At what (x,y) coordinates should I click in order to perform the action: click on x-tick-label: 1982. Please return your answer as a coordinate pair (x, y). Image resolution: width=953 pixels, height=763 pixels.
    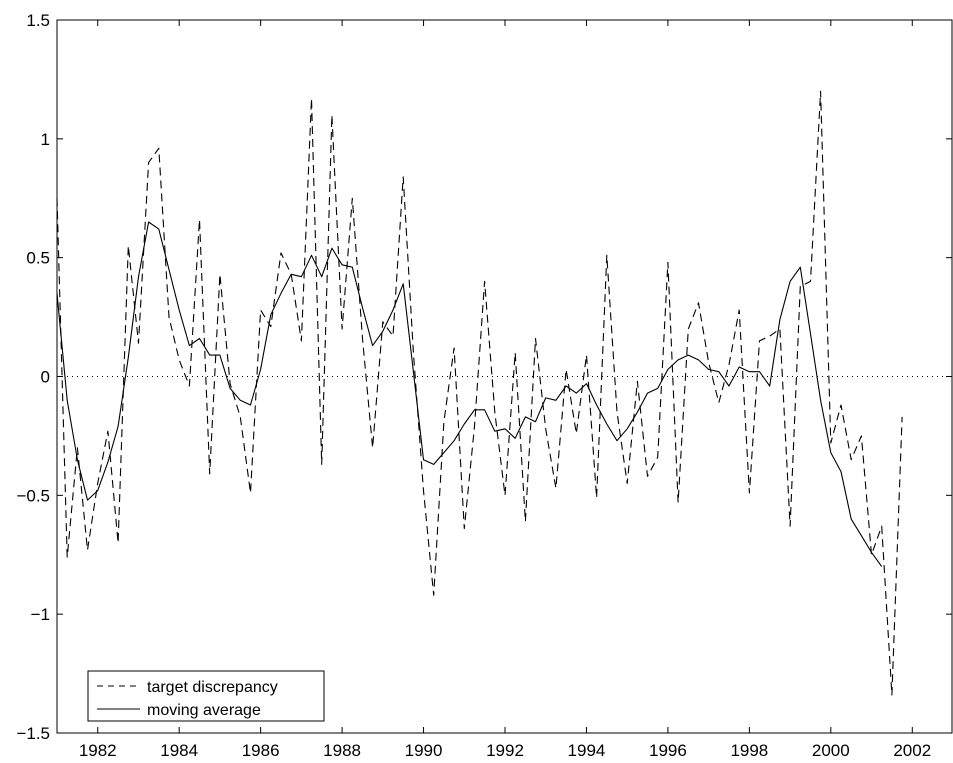
    Looking at the image, I should click on (98, 750).